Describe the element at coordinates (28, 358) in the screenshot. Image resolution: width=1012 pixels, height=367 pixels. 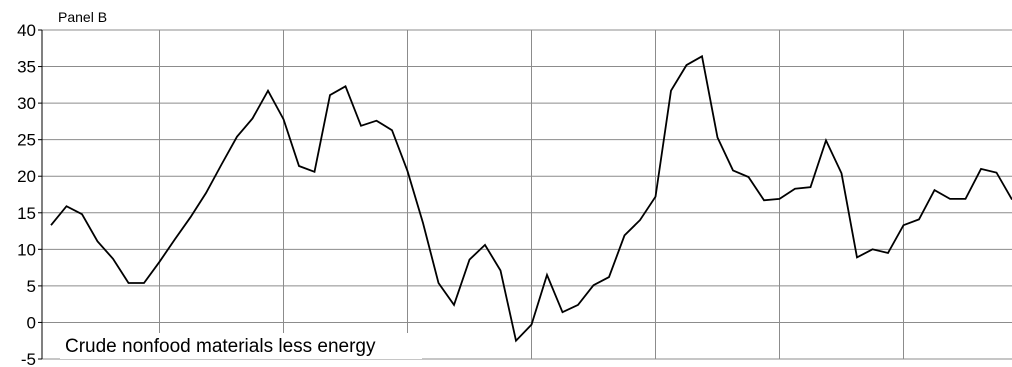
I see `y-tick-label: -5` at that location.